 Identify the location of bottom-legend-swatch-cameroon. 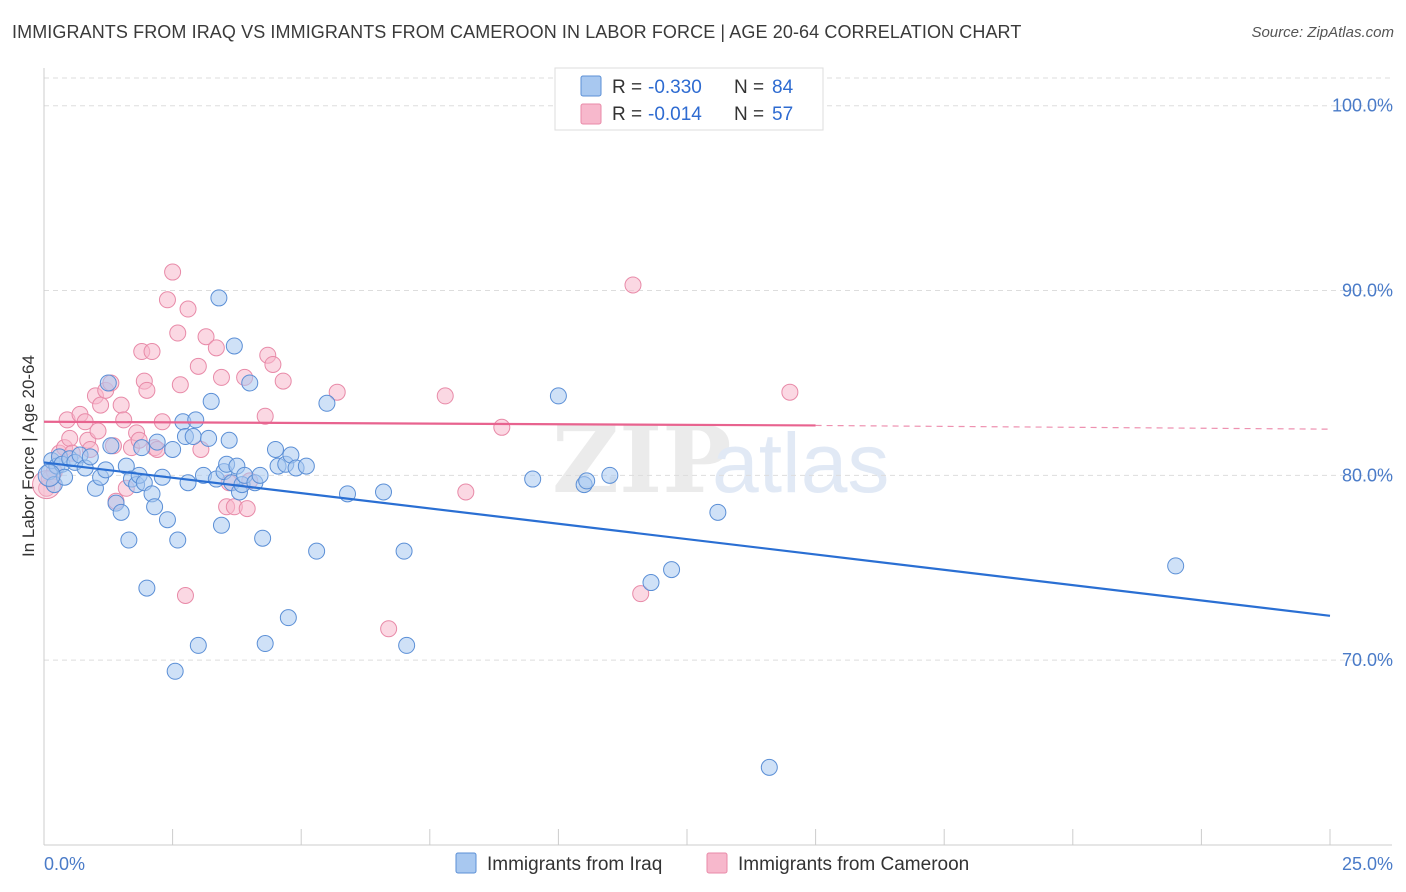
(717, 863).